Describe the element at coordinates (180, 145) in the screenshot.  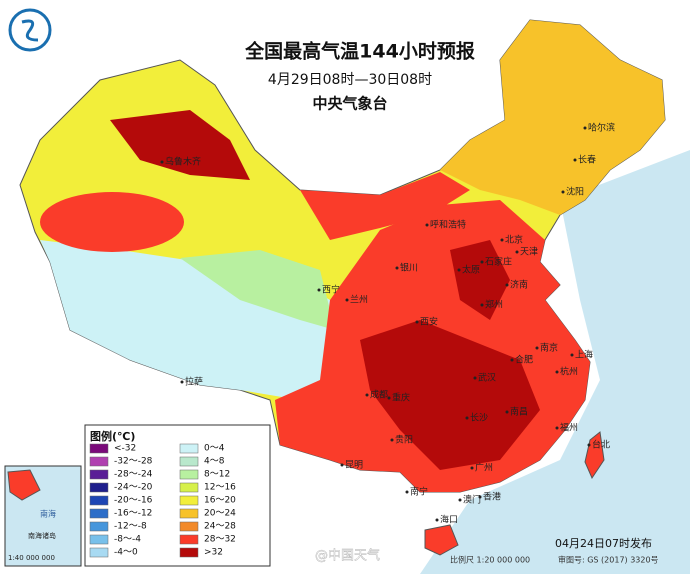
I see `region-junggar` at that location.